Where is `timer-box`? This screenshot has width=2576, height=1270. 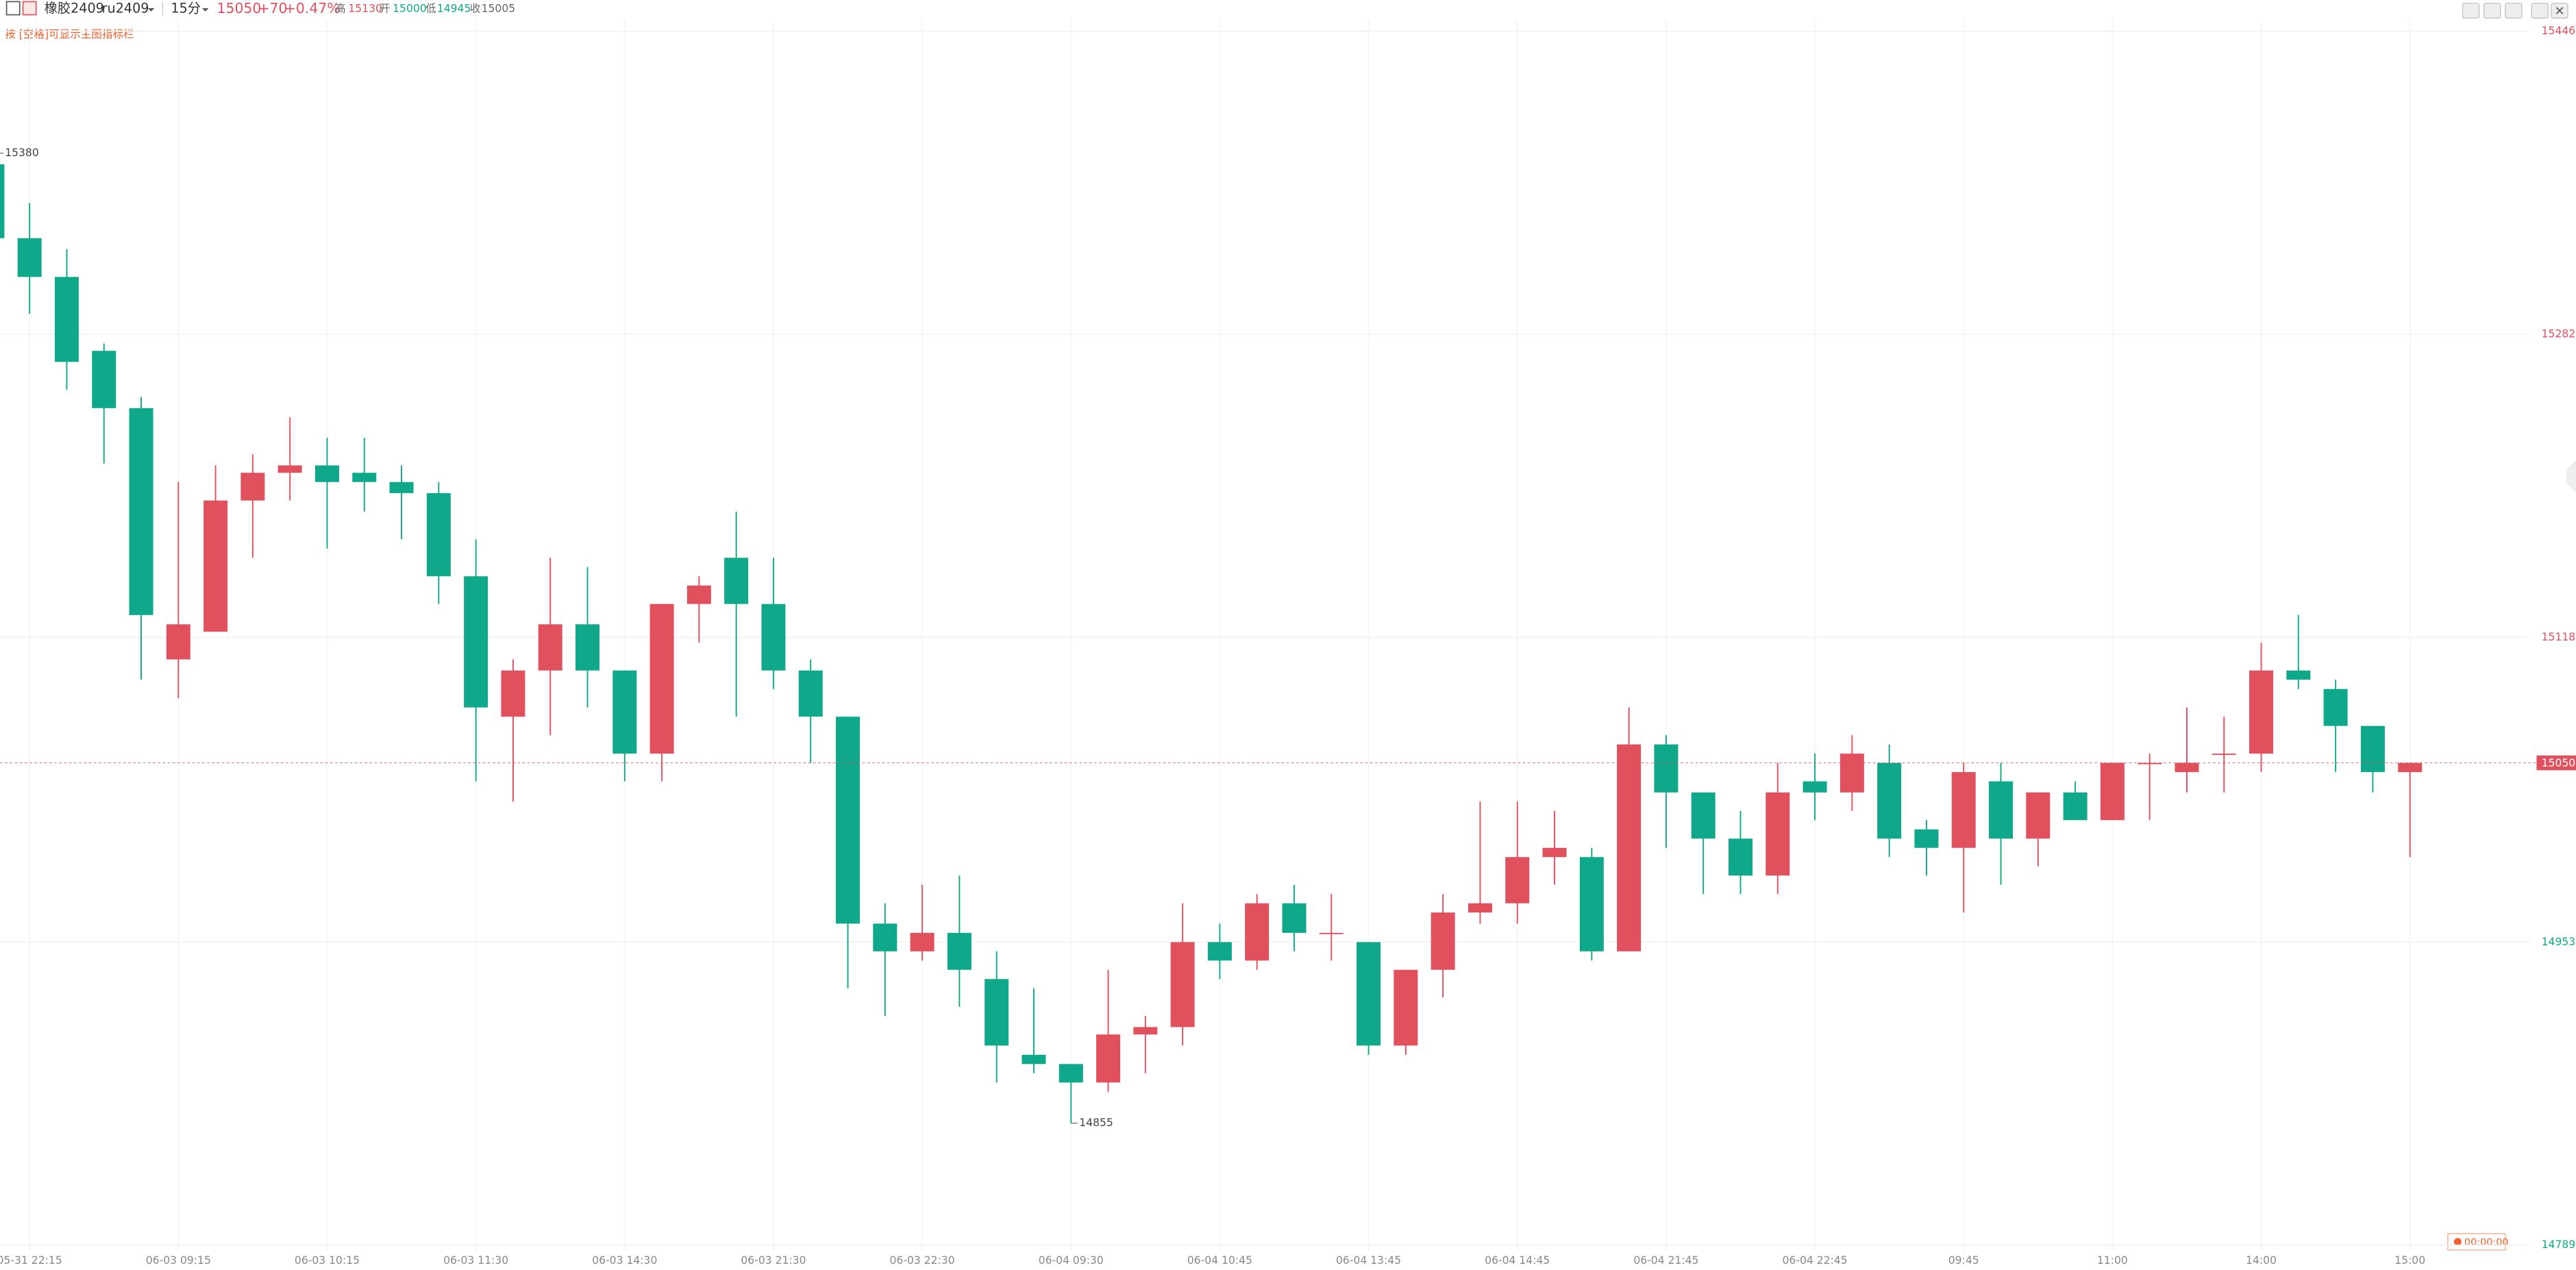 timer-box is located at coordinates (2476, 1242).